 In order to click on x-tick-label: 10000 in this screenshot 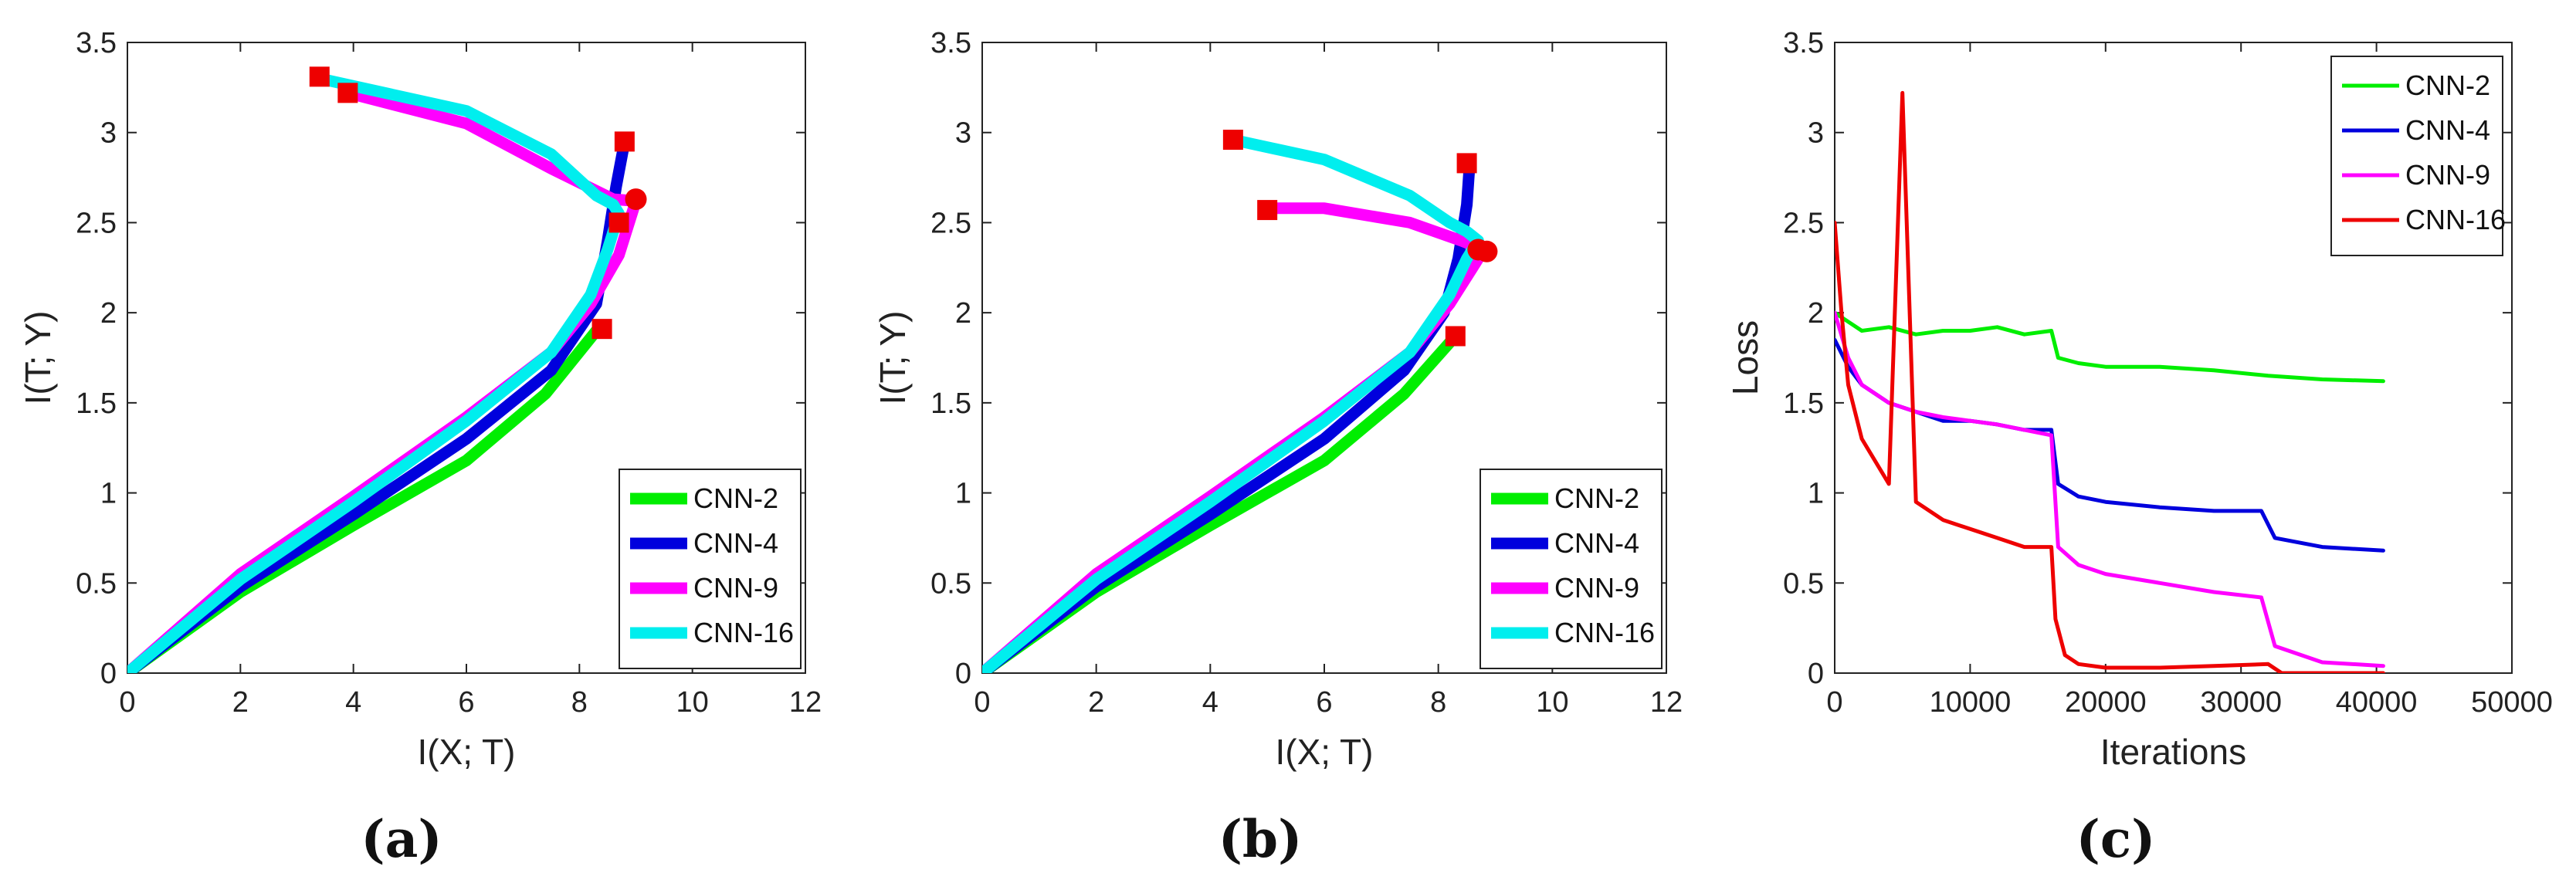, I will do `click(1971, 702)`.